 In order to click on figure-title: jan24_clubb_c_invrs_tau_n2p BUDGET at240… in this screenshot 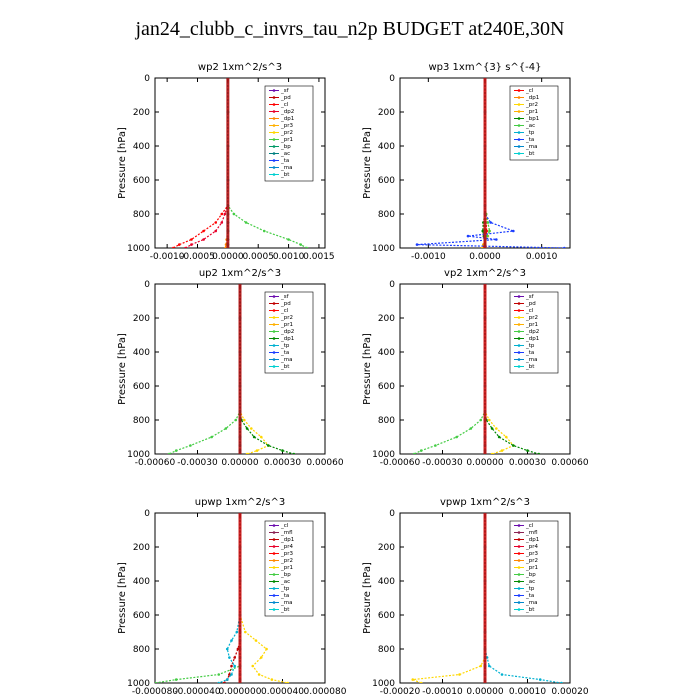, I will do `click(350, 29)`.